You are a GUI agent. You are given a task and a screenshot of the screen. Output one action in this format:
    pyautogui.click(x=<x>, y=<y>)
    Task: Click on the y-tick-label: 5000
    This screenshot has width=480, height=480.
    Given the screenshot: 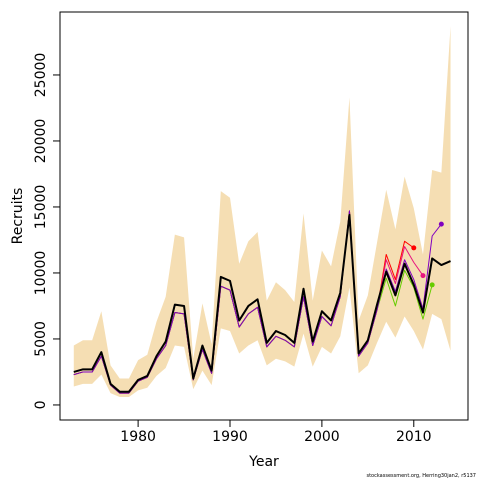 What is the action you would take?
    pyautogui.click(x=41, y=339)
    